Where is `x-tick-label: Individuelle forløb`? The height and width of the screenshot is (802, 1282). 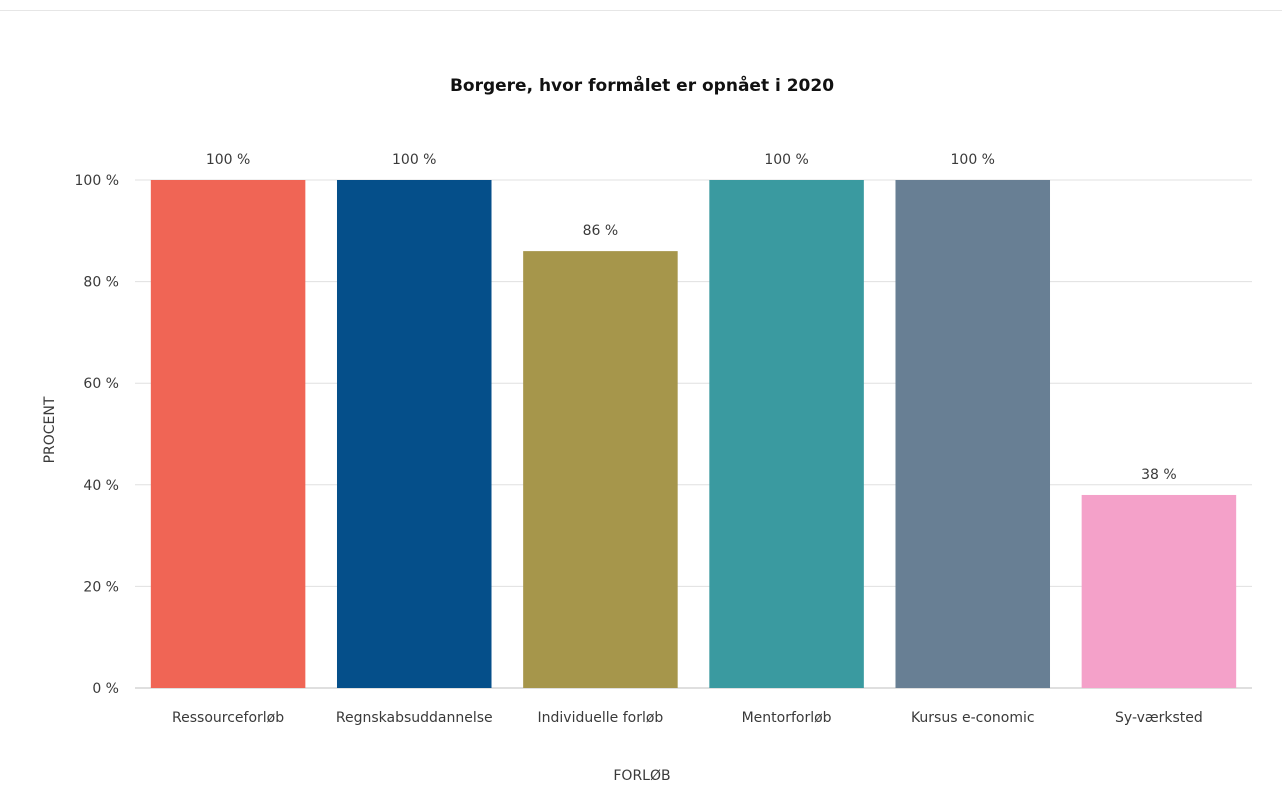
x-tick-label: Individuelle forløb is located at coordinates (601, 718).